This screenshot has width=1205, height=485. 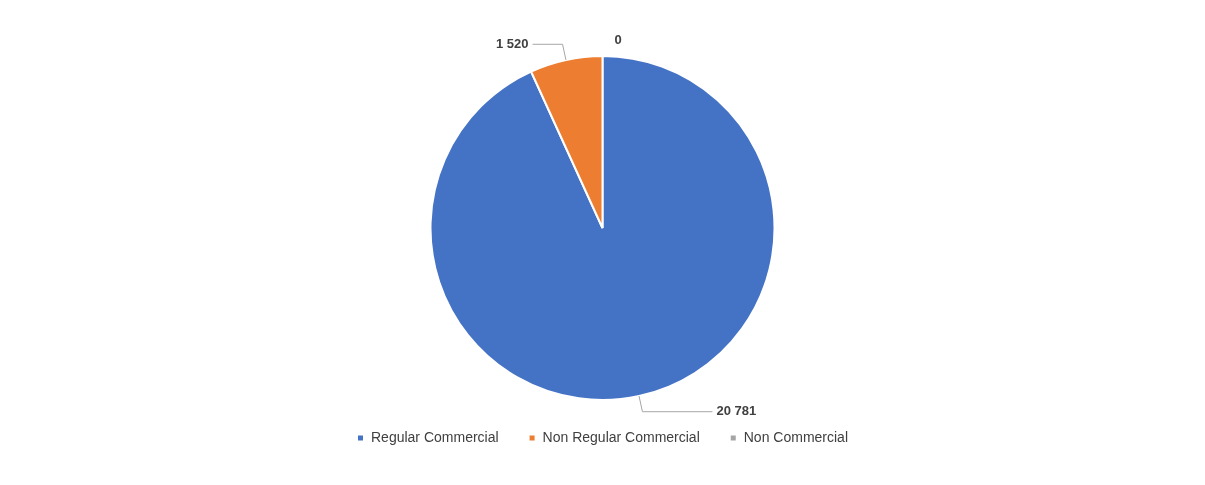 I want to click on legend-label: Regular Commercial, so click(x=435, y=436).